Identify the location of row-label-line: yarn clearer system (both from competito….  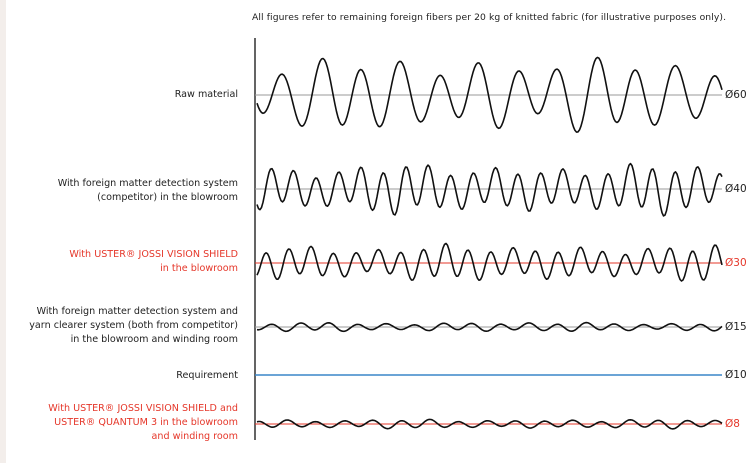
(133, 325).